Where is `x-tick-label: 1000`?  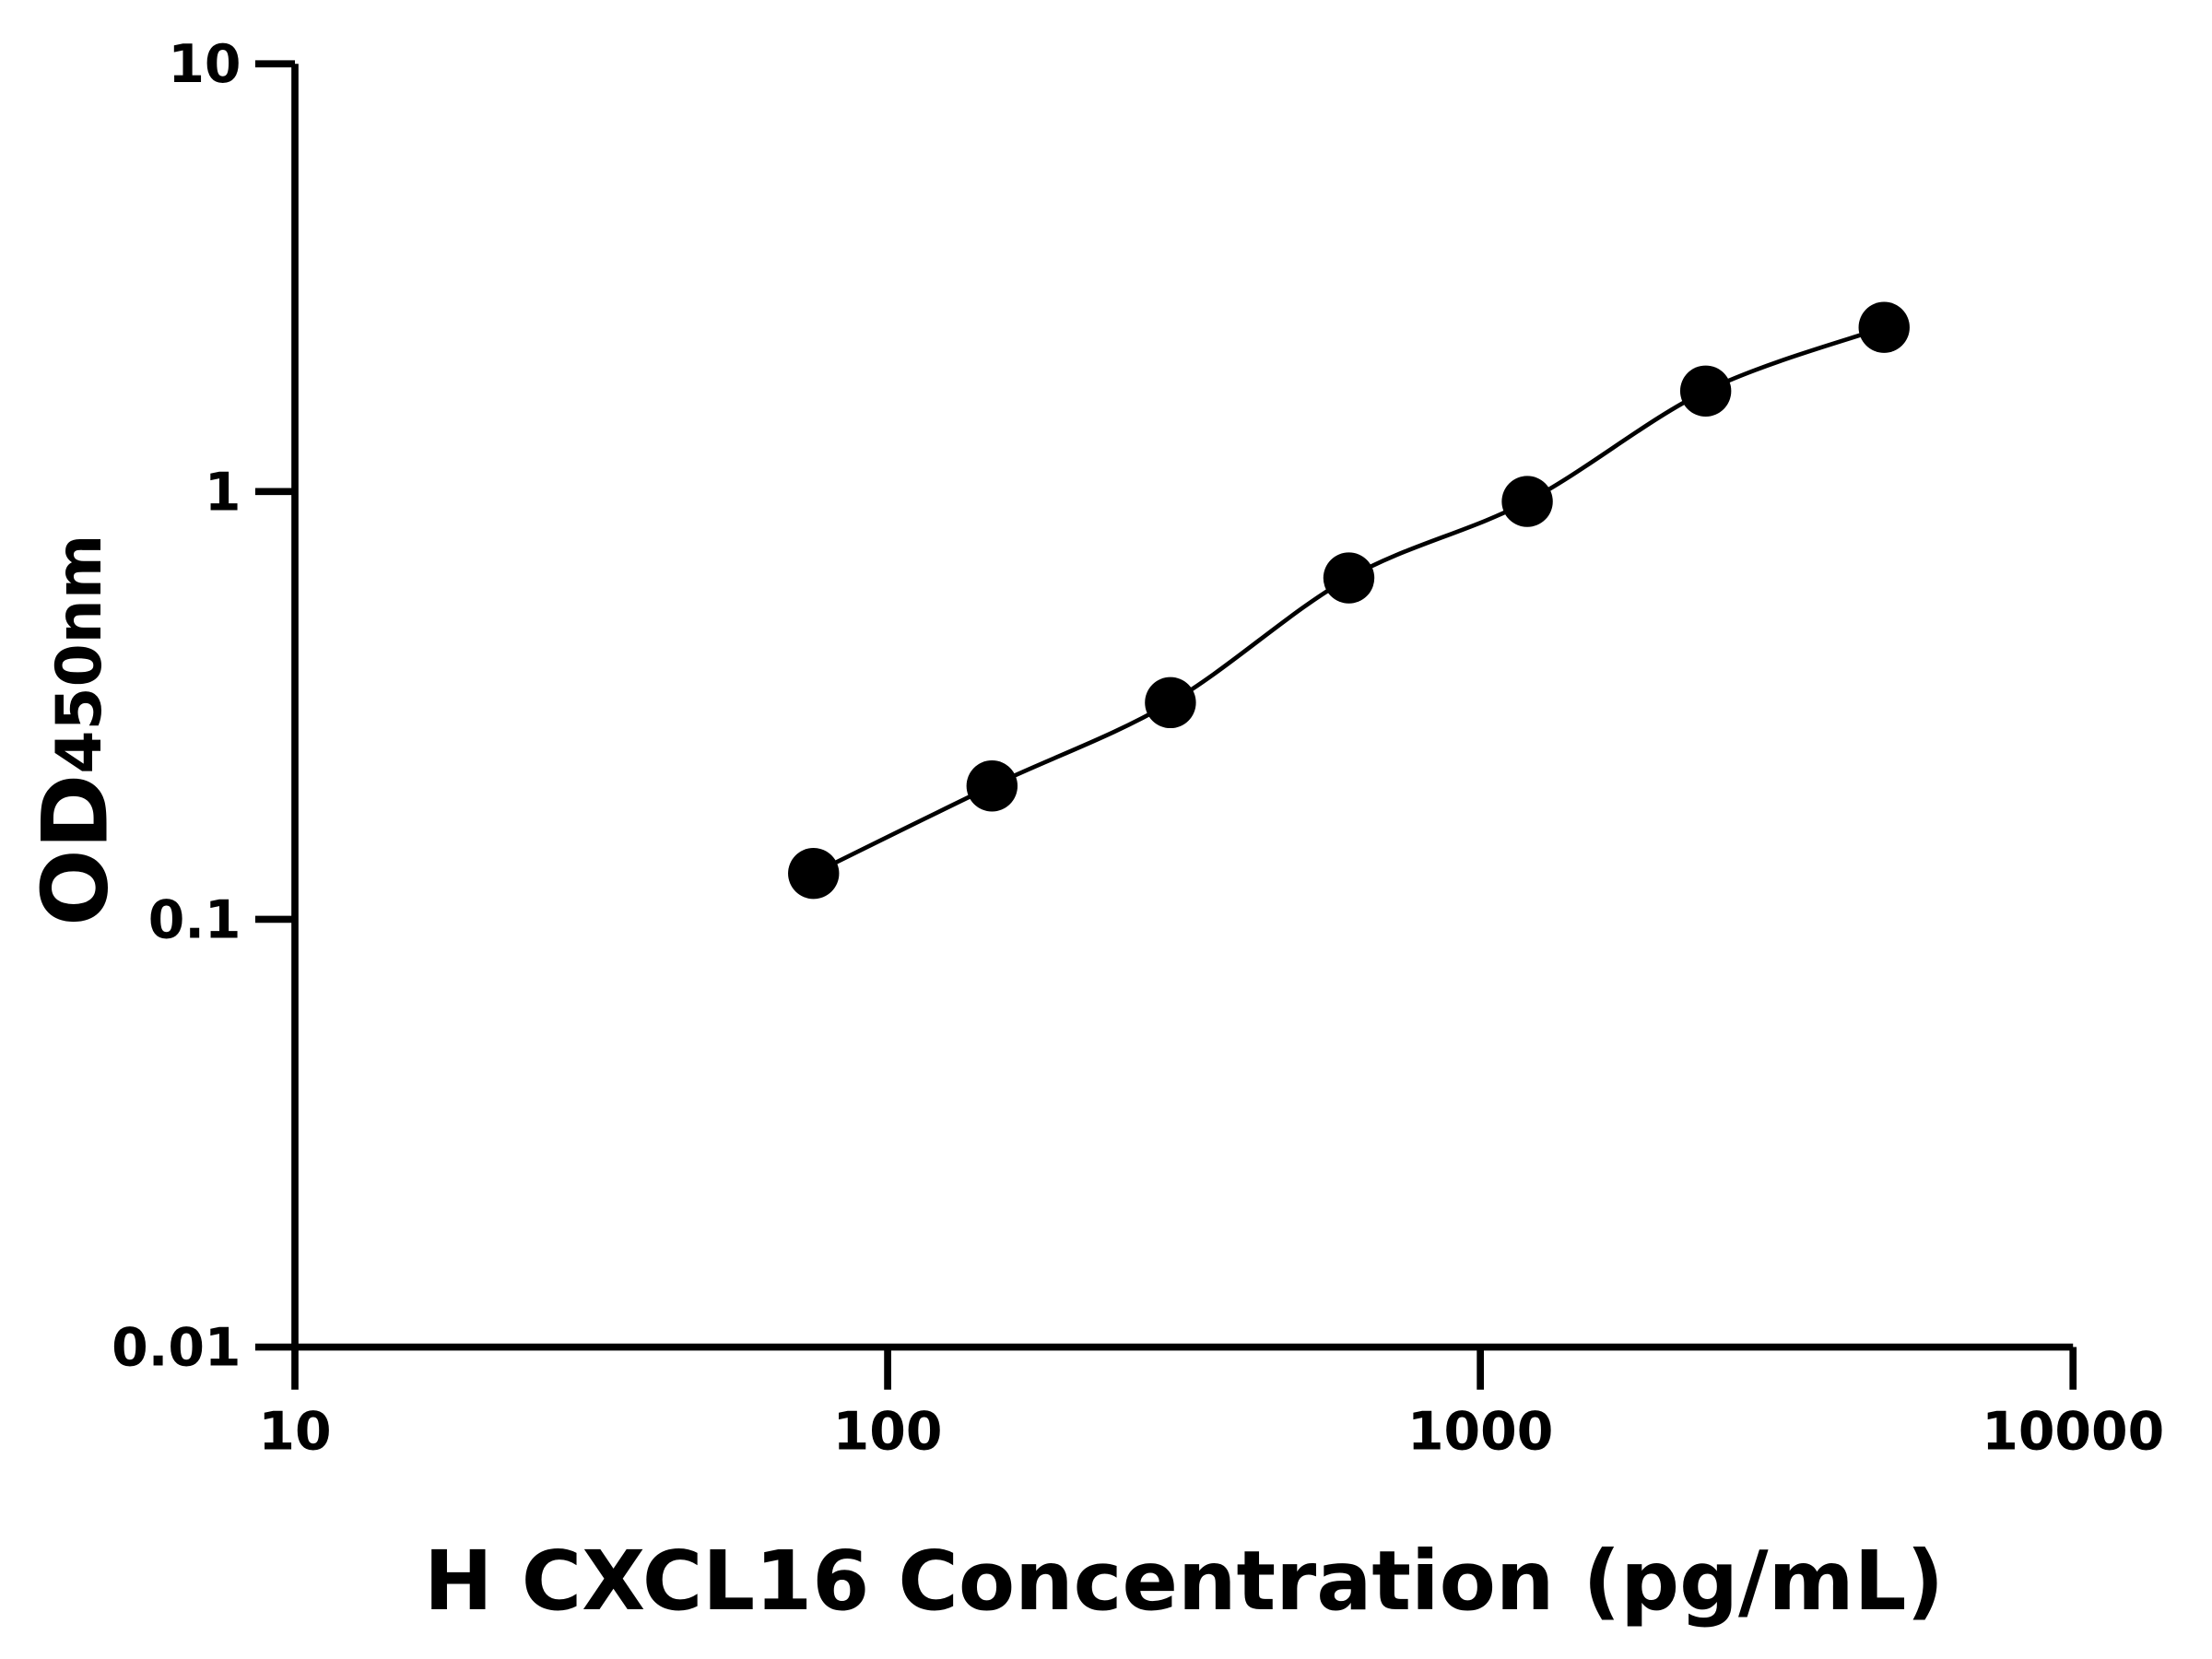
x-tick-label: 1000 is located at coordinates (1480, 1431).